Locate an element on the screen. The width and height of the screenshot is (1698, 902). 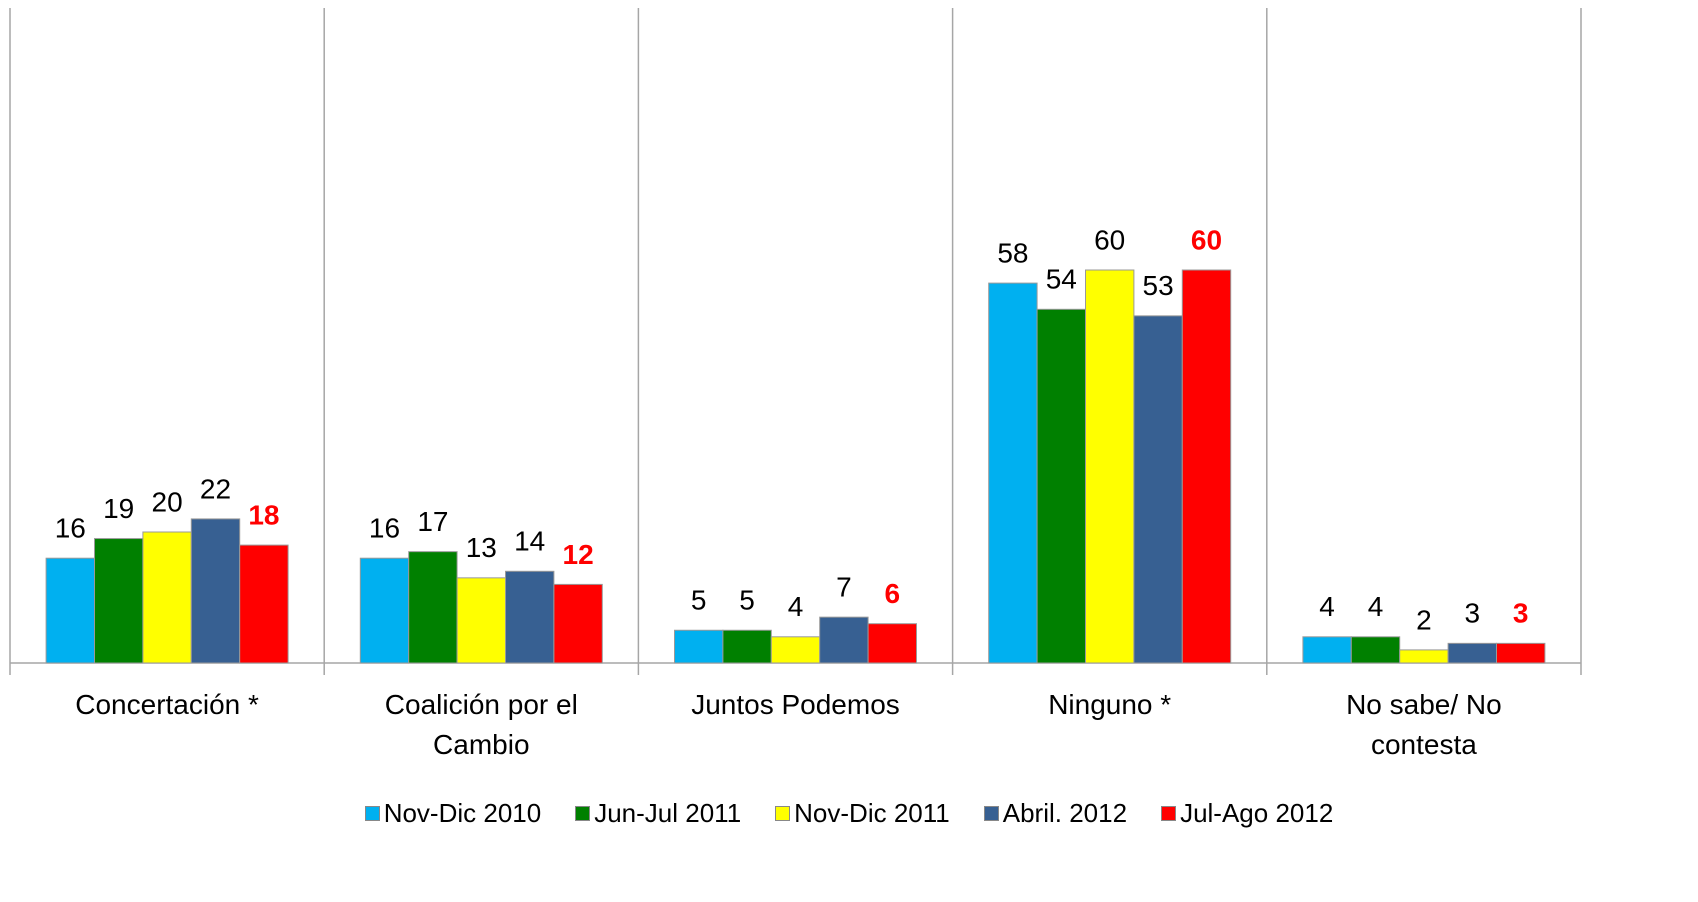
data-label: 6 is located at coordinates (893, 593).